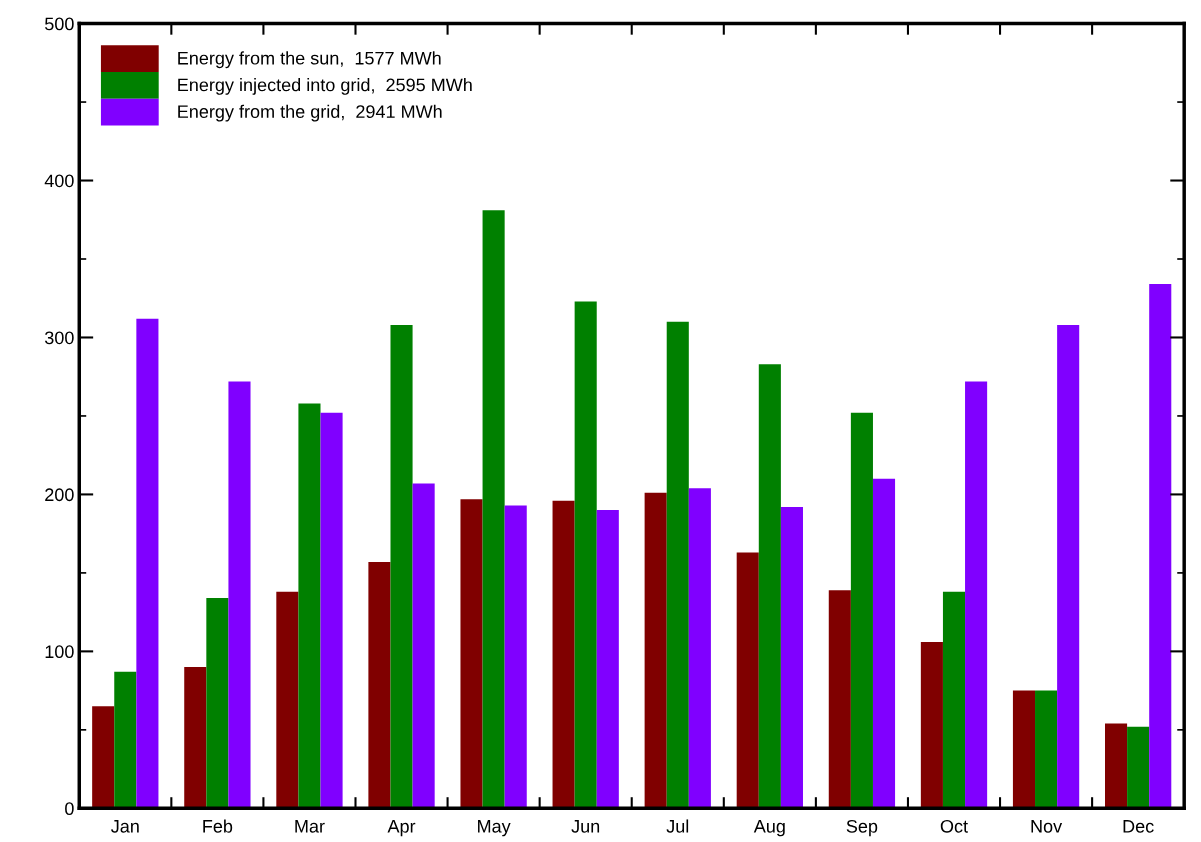 The height and width of the screenshot is (842, 1201). What do you see at coordinates (1138, 826) in the screenshot?
I see `x-tick-label: Dec` at bounding box center [1138, 826].